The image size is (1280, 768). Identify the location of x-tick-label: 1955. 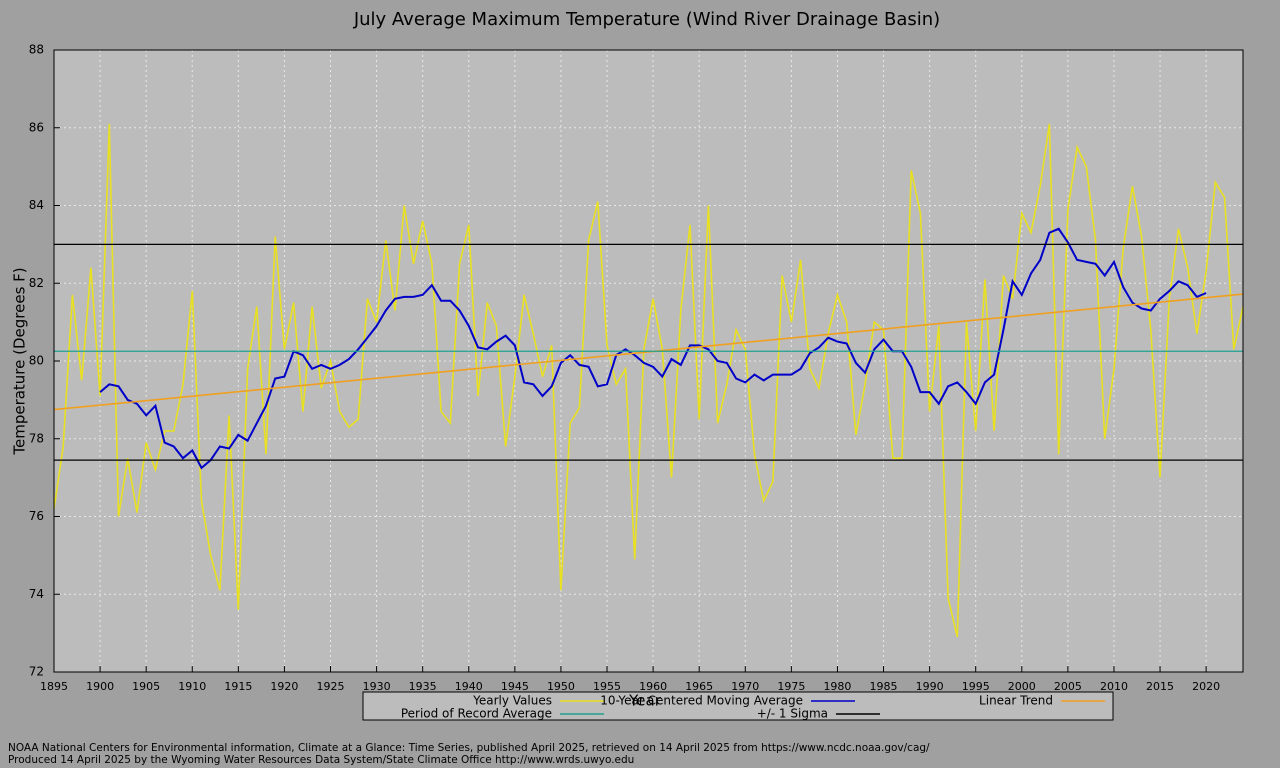
(607, 686).